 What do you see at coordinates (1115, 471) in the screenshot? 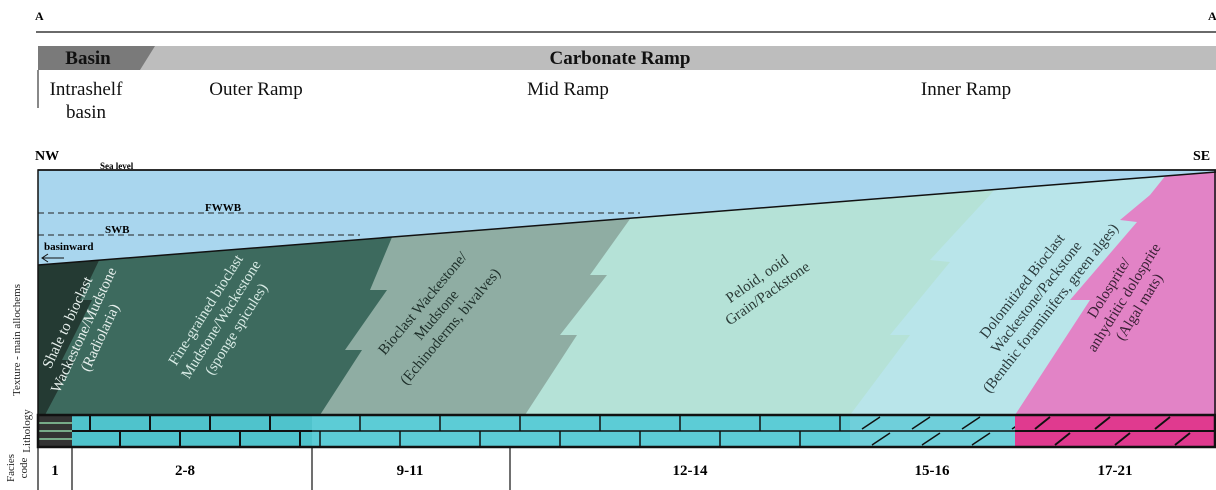
I see `facies-code: 17-21` at bounding box center [1115, 471].